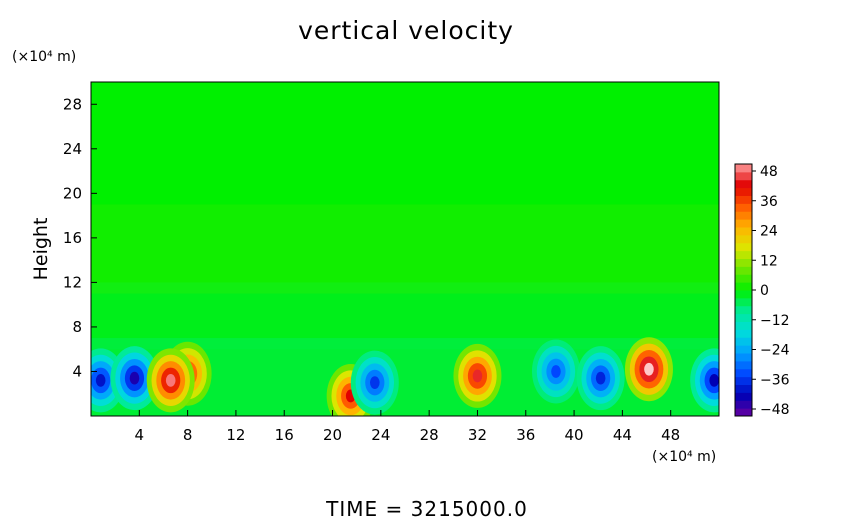 Image resolution: width=854 pixels, height=519 pixels. Describe the element at coordinates (235, 435) in the screenshot. I see `x-tick-label: 12` at that location.